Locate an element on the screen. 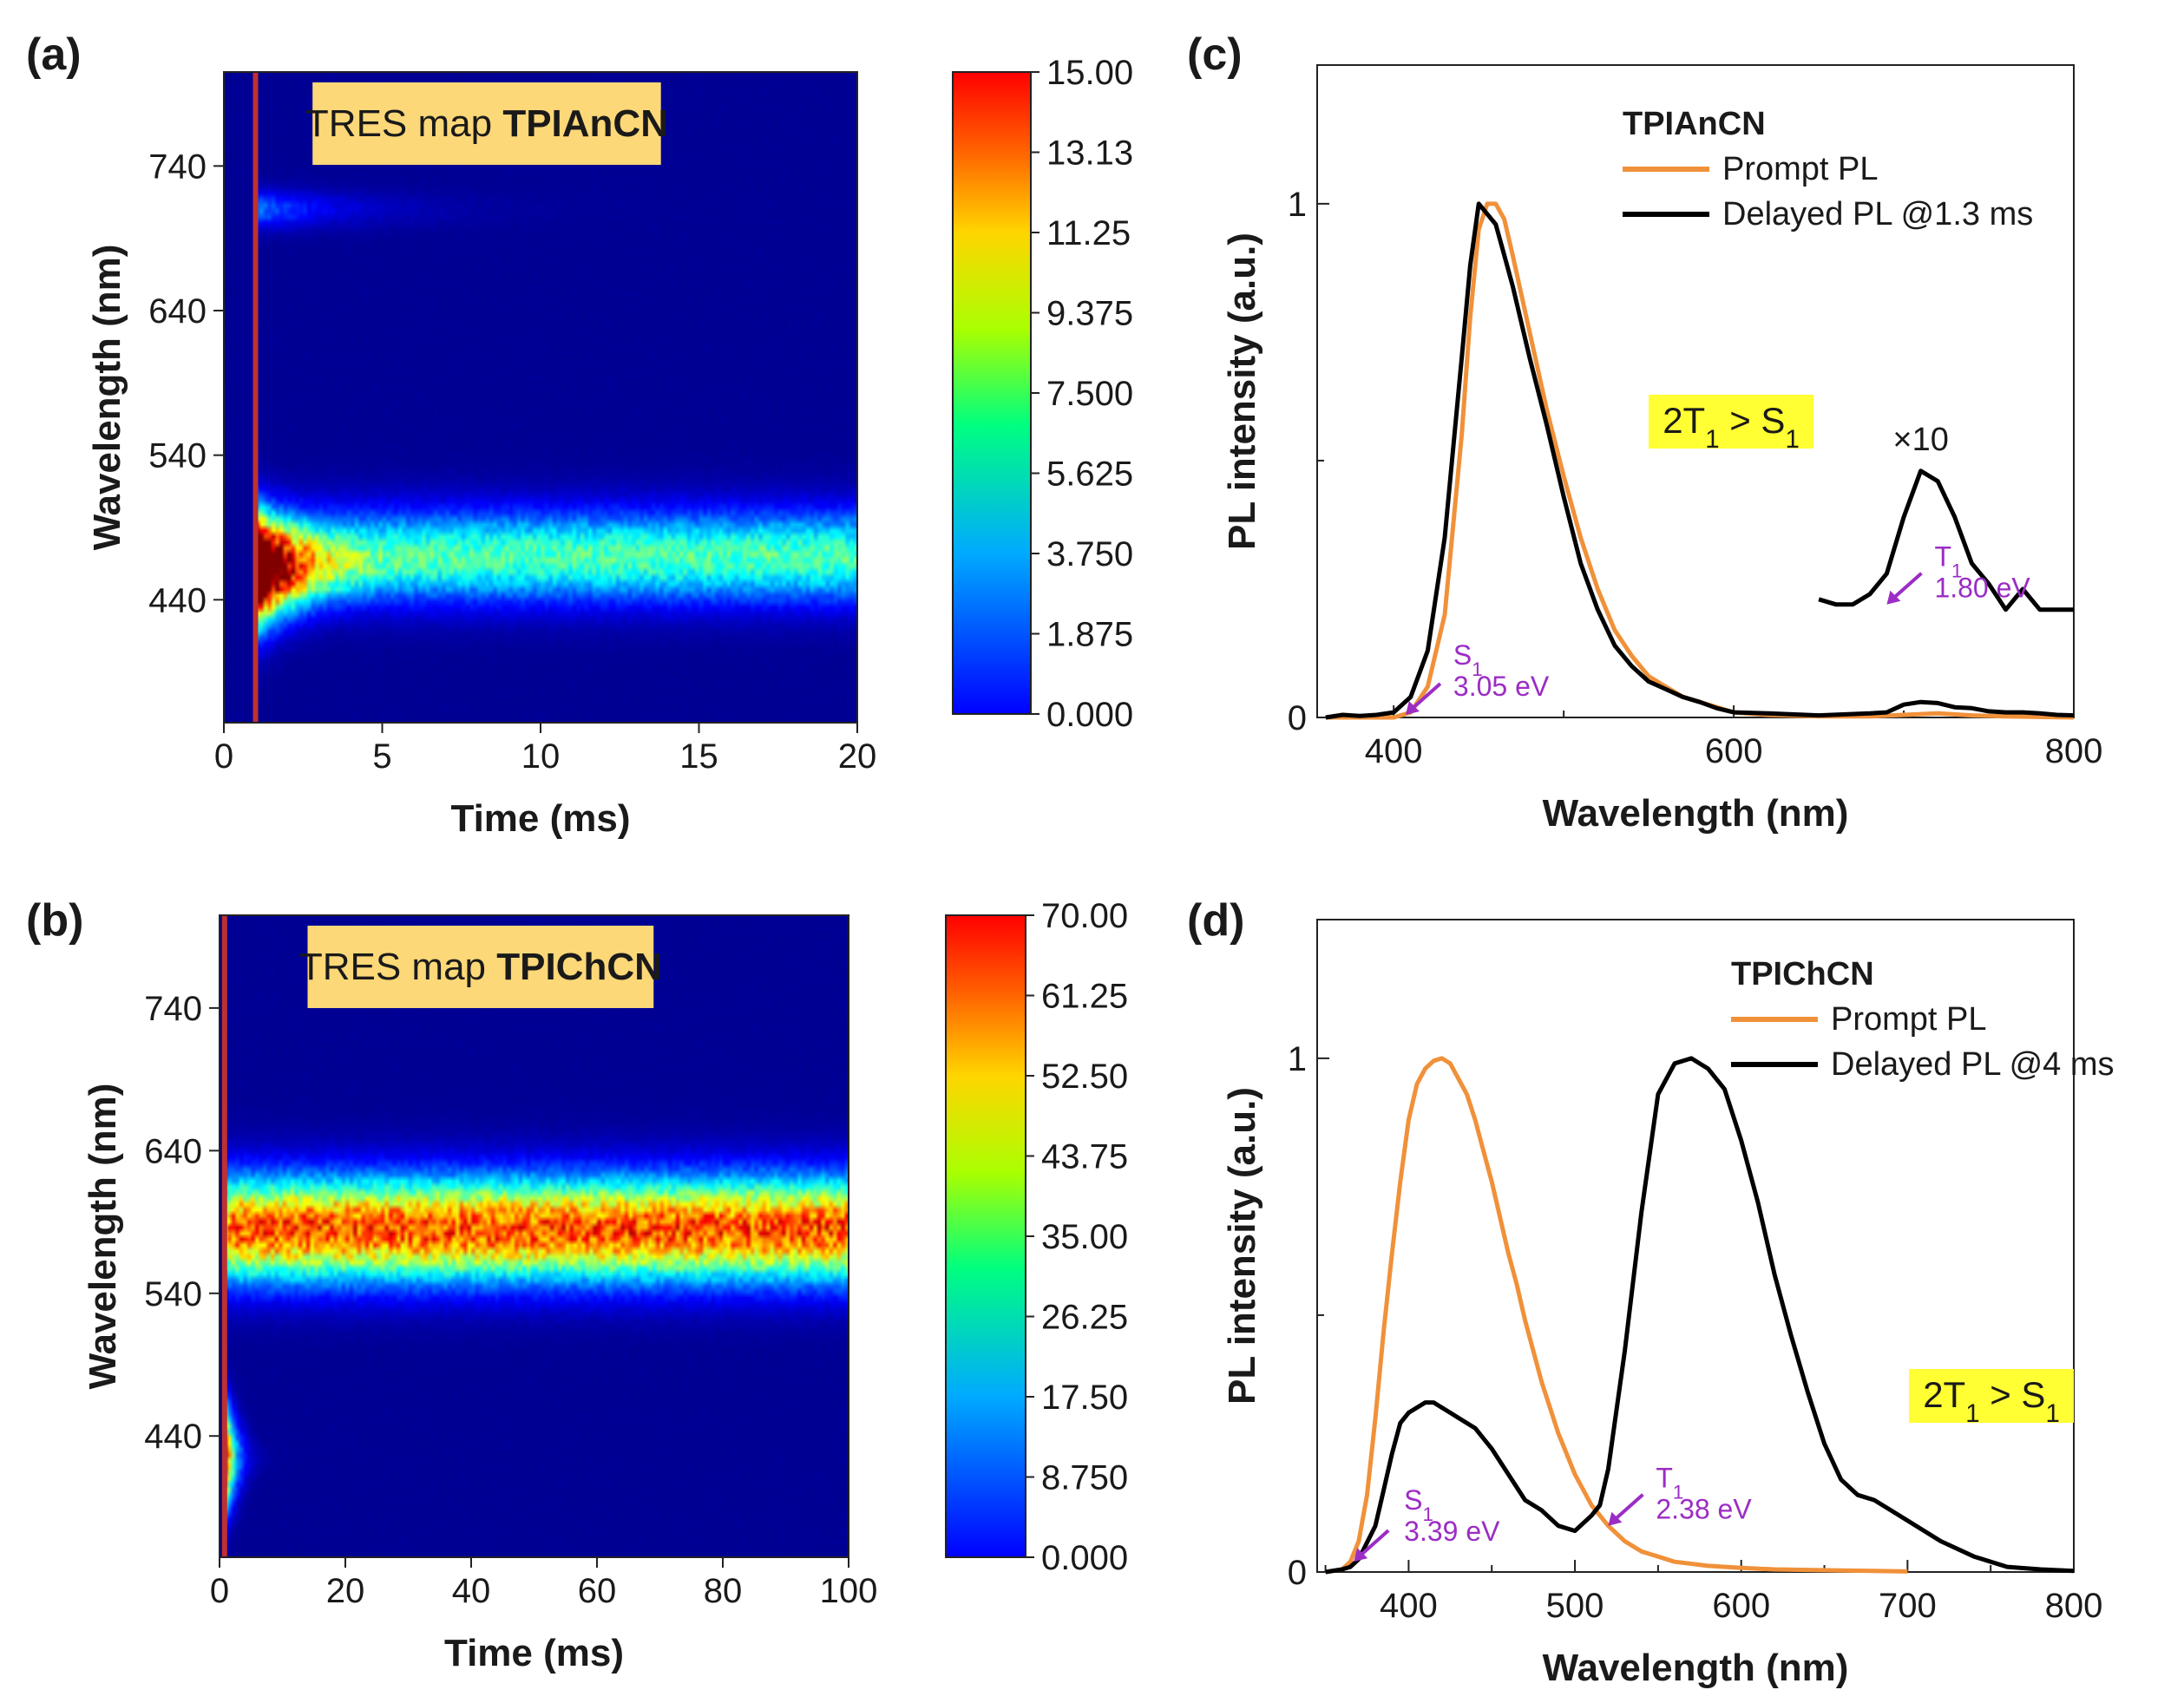 This screenshot has width=2184, height=1703. panel-label: (a) is located at coordinates (54, 54).